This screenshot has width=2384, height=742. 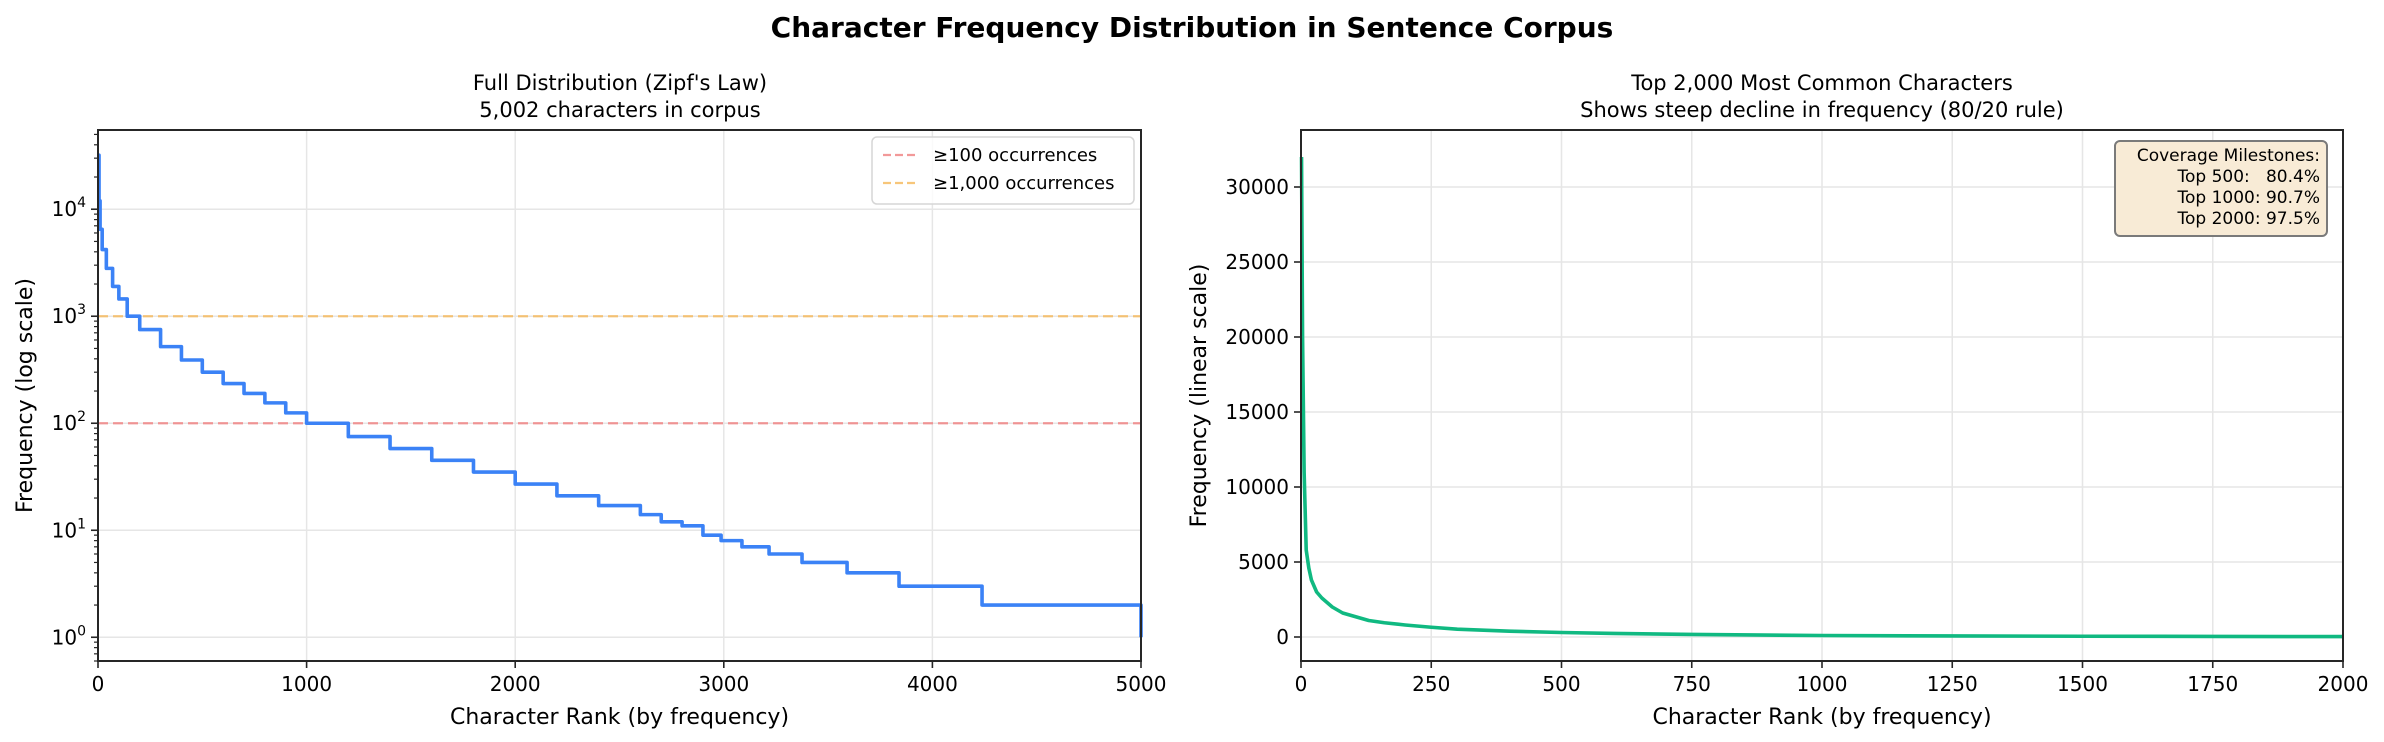 I want to click on y-tick-label: 5000, so click(x=1263, y=562).